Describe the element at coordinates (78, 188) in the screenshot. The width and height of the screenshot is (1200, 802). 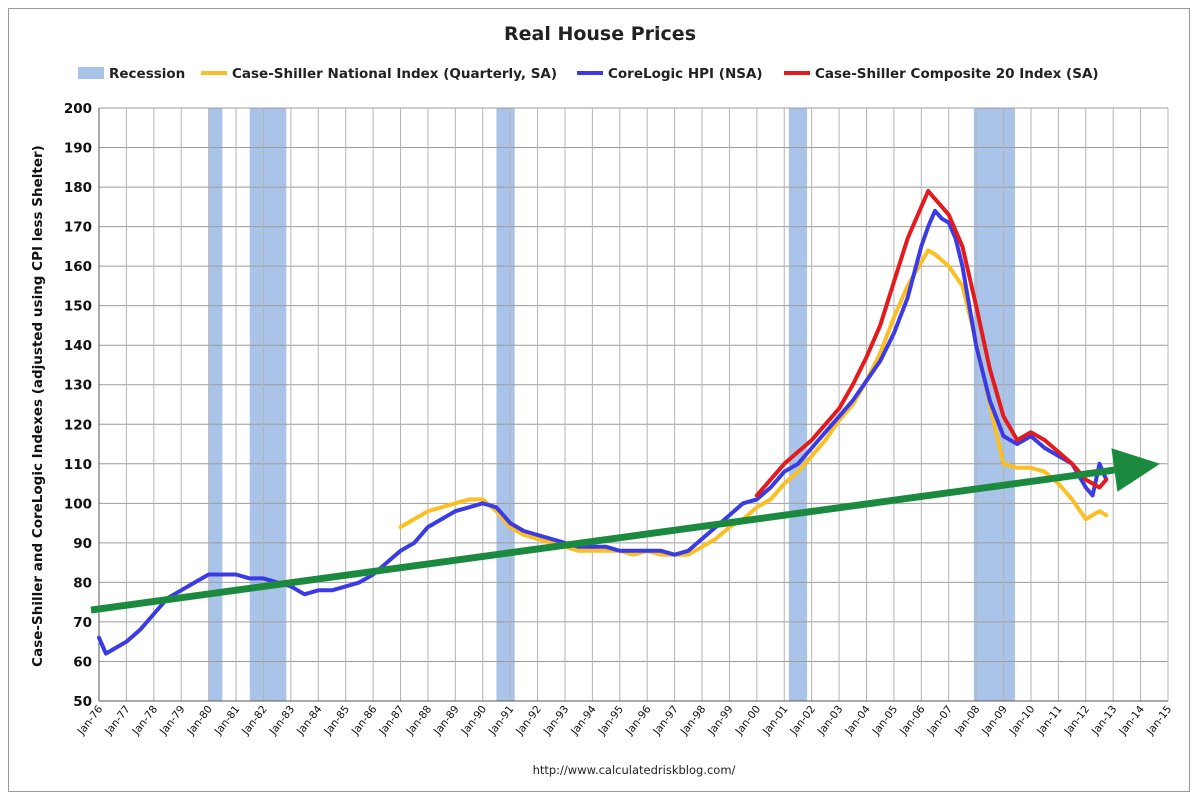
I see `y-tick-label-180: 180` at that location.